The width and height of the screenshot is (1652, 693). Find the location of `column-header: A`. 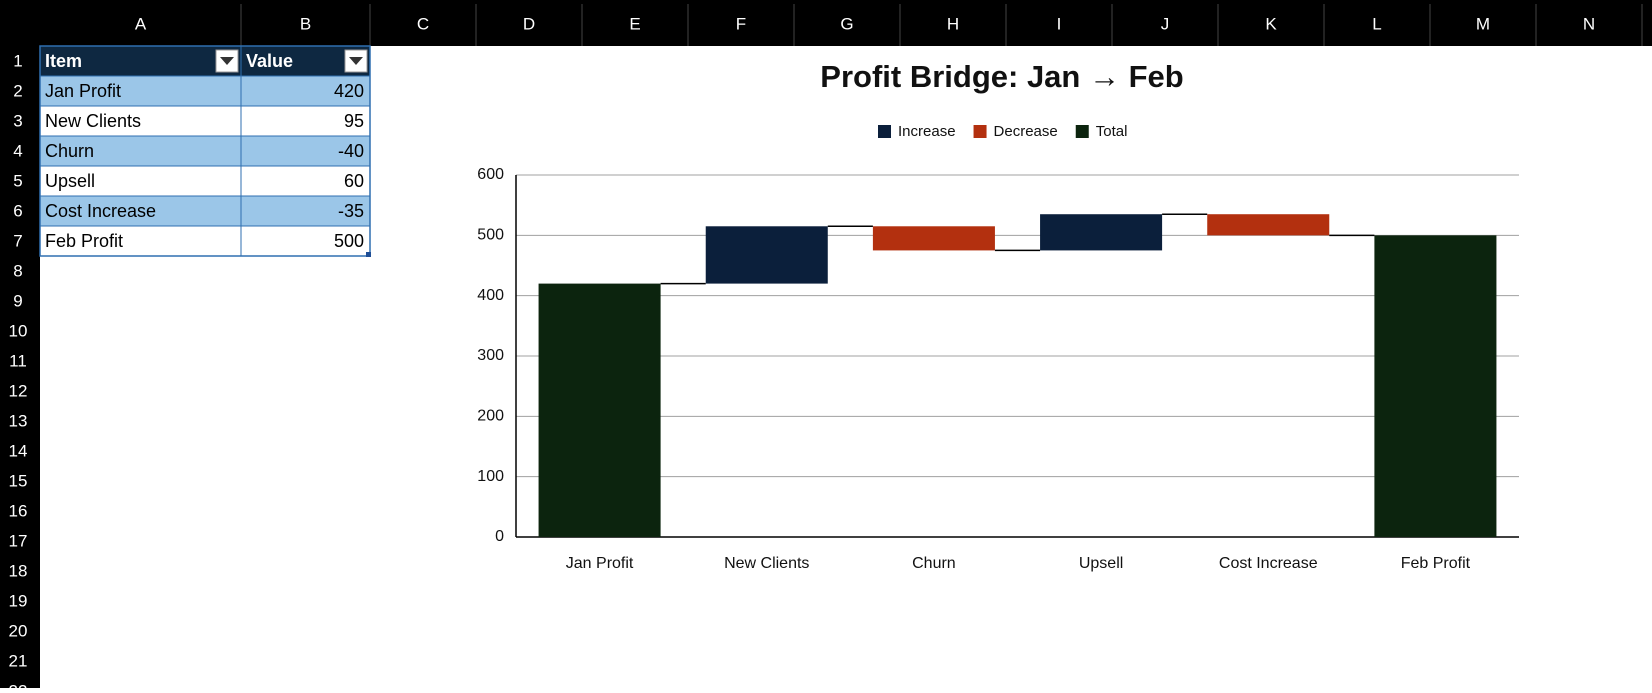

column-header: A is located at coordinates (141, 23).